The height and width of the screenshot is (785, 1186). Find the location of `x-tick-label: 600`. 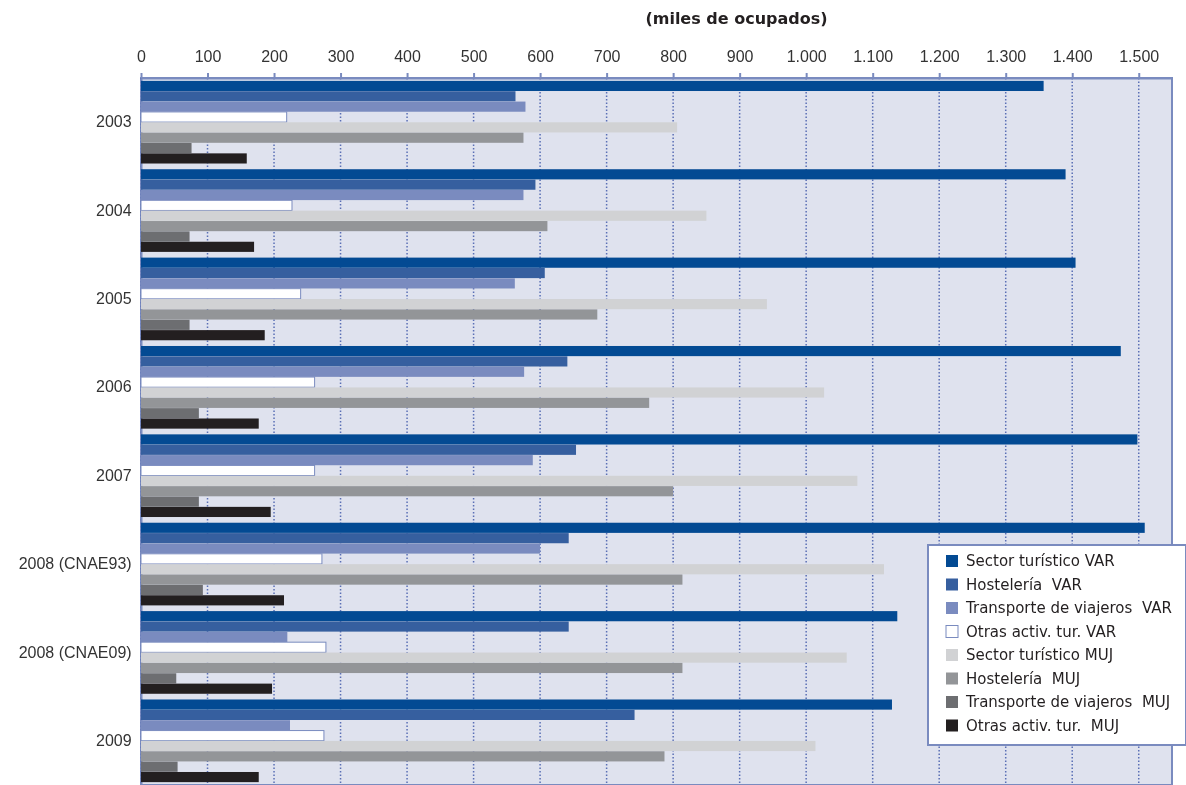

x-tick-label: 600 is located at coordinates (541, 56).